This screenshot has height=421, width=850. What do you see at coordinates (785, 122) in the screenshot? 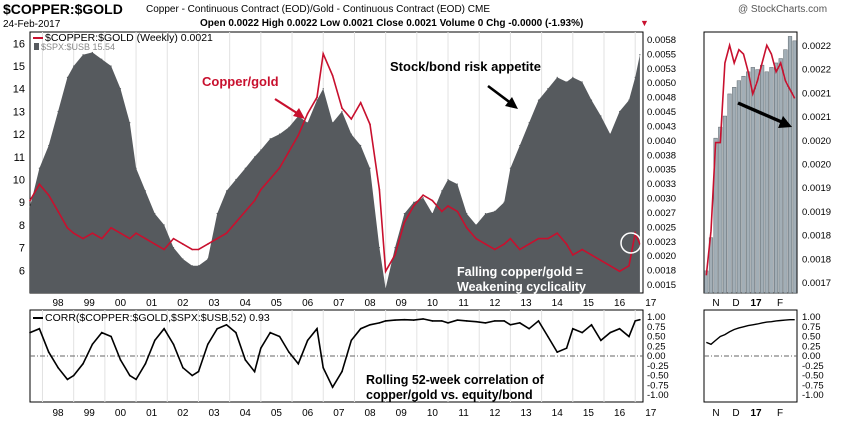
I see `inset-down-arrow-head` at bounding box center [785, 122].